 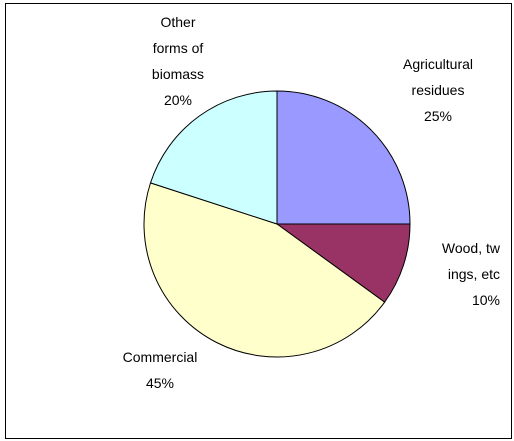 What do you see at coordinates (160, 383) in the screenshot?
I see `value-label: 45%` at bounding box center [160, 383].